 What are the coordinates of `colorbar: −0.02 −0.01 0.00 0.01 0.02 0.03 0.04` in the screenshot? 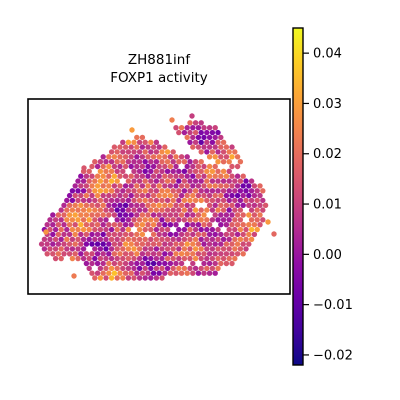 It's located at (322, 196).